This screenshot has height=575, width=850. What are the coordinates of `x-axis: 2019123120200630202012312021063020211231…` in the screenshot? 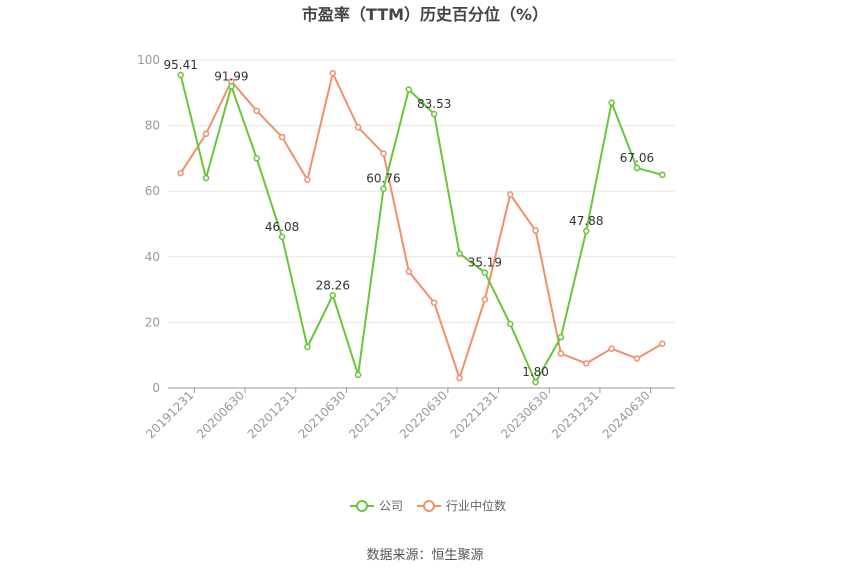 It's located at (409, 414).